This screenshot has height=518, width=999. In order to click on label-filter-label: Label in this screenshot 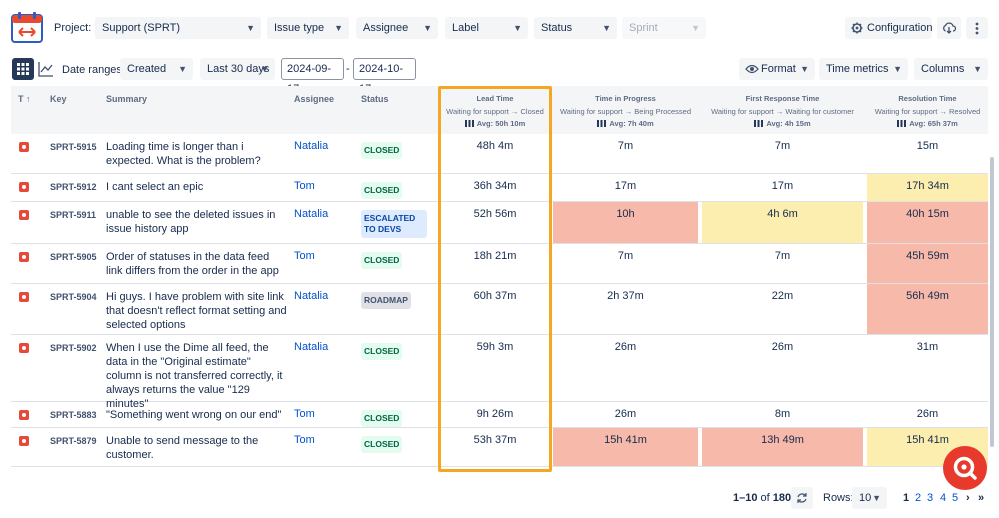, I will do `click(465, 28)`.